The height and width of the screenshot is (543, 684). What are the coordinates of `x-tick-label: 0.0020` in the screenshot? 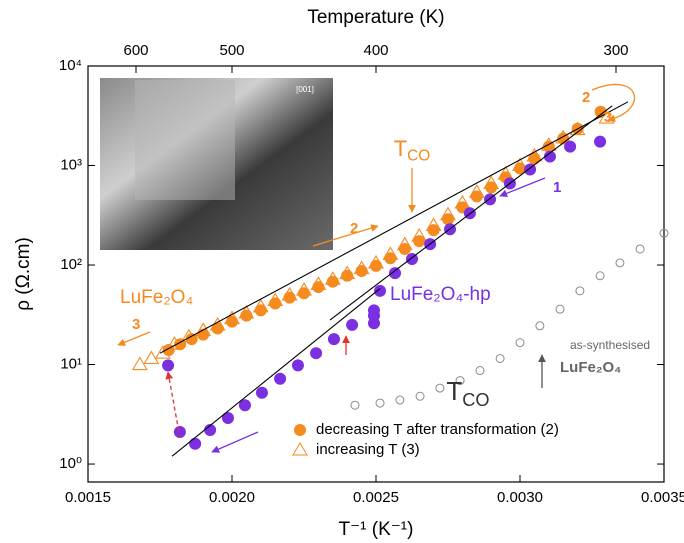 It's located at (232, 497).